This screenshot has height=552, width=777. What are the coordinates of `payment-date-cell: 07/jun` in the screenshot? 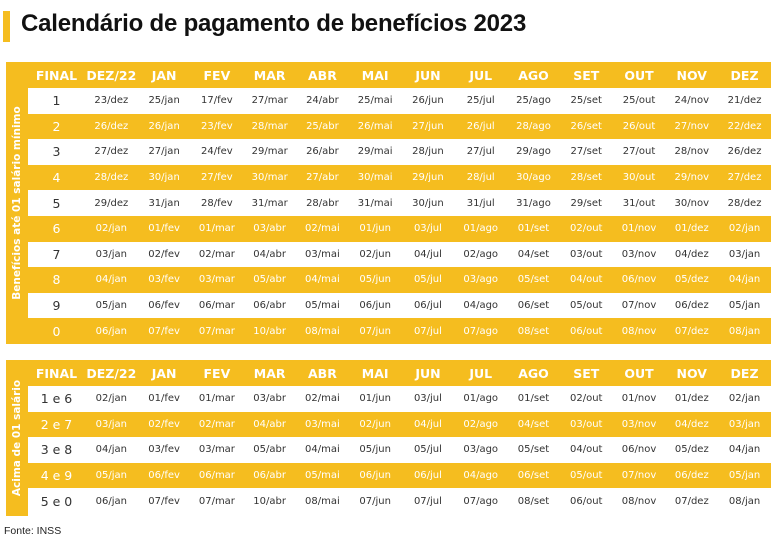 It's located at (375, 331).